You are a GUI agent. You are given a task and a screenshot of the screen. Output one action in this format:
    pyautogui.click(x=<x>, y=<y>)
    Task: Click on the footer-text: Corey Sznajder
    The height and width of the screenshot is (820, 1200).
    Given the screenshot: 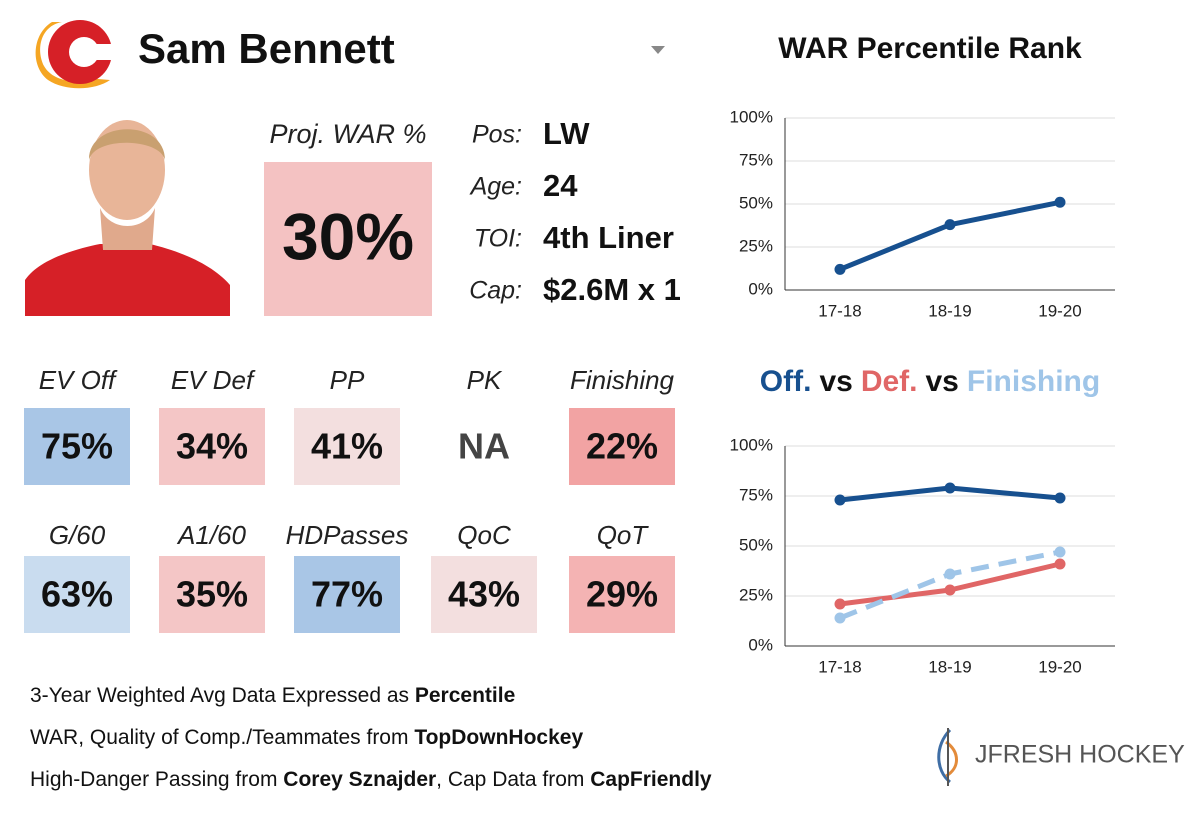 What is the action you would take?
    pyautogui.click(x=360, y=779)
    